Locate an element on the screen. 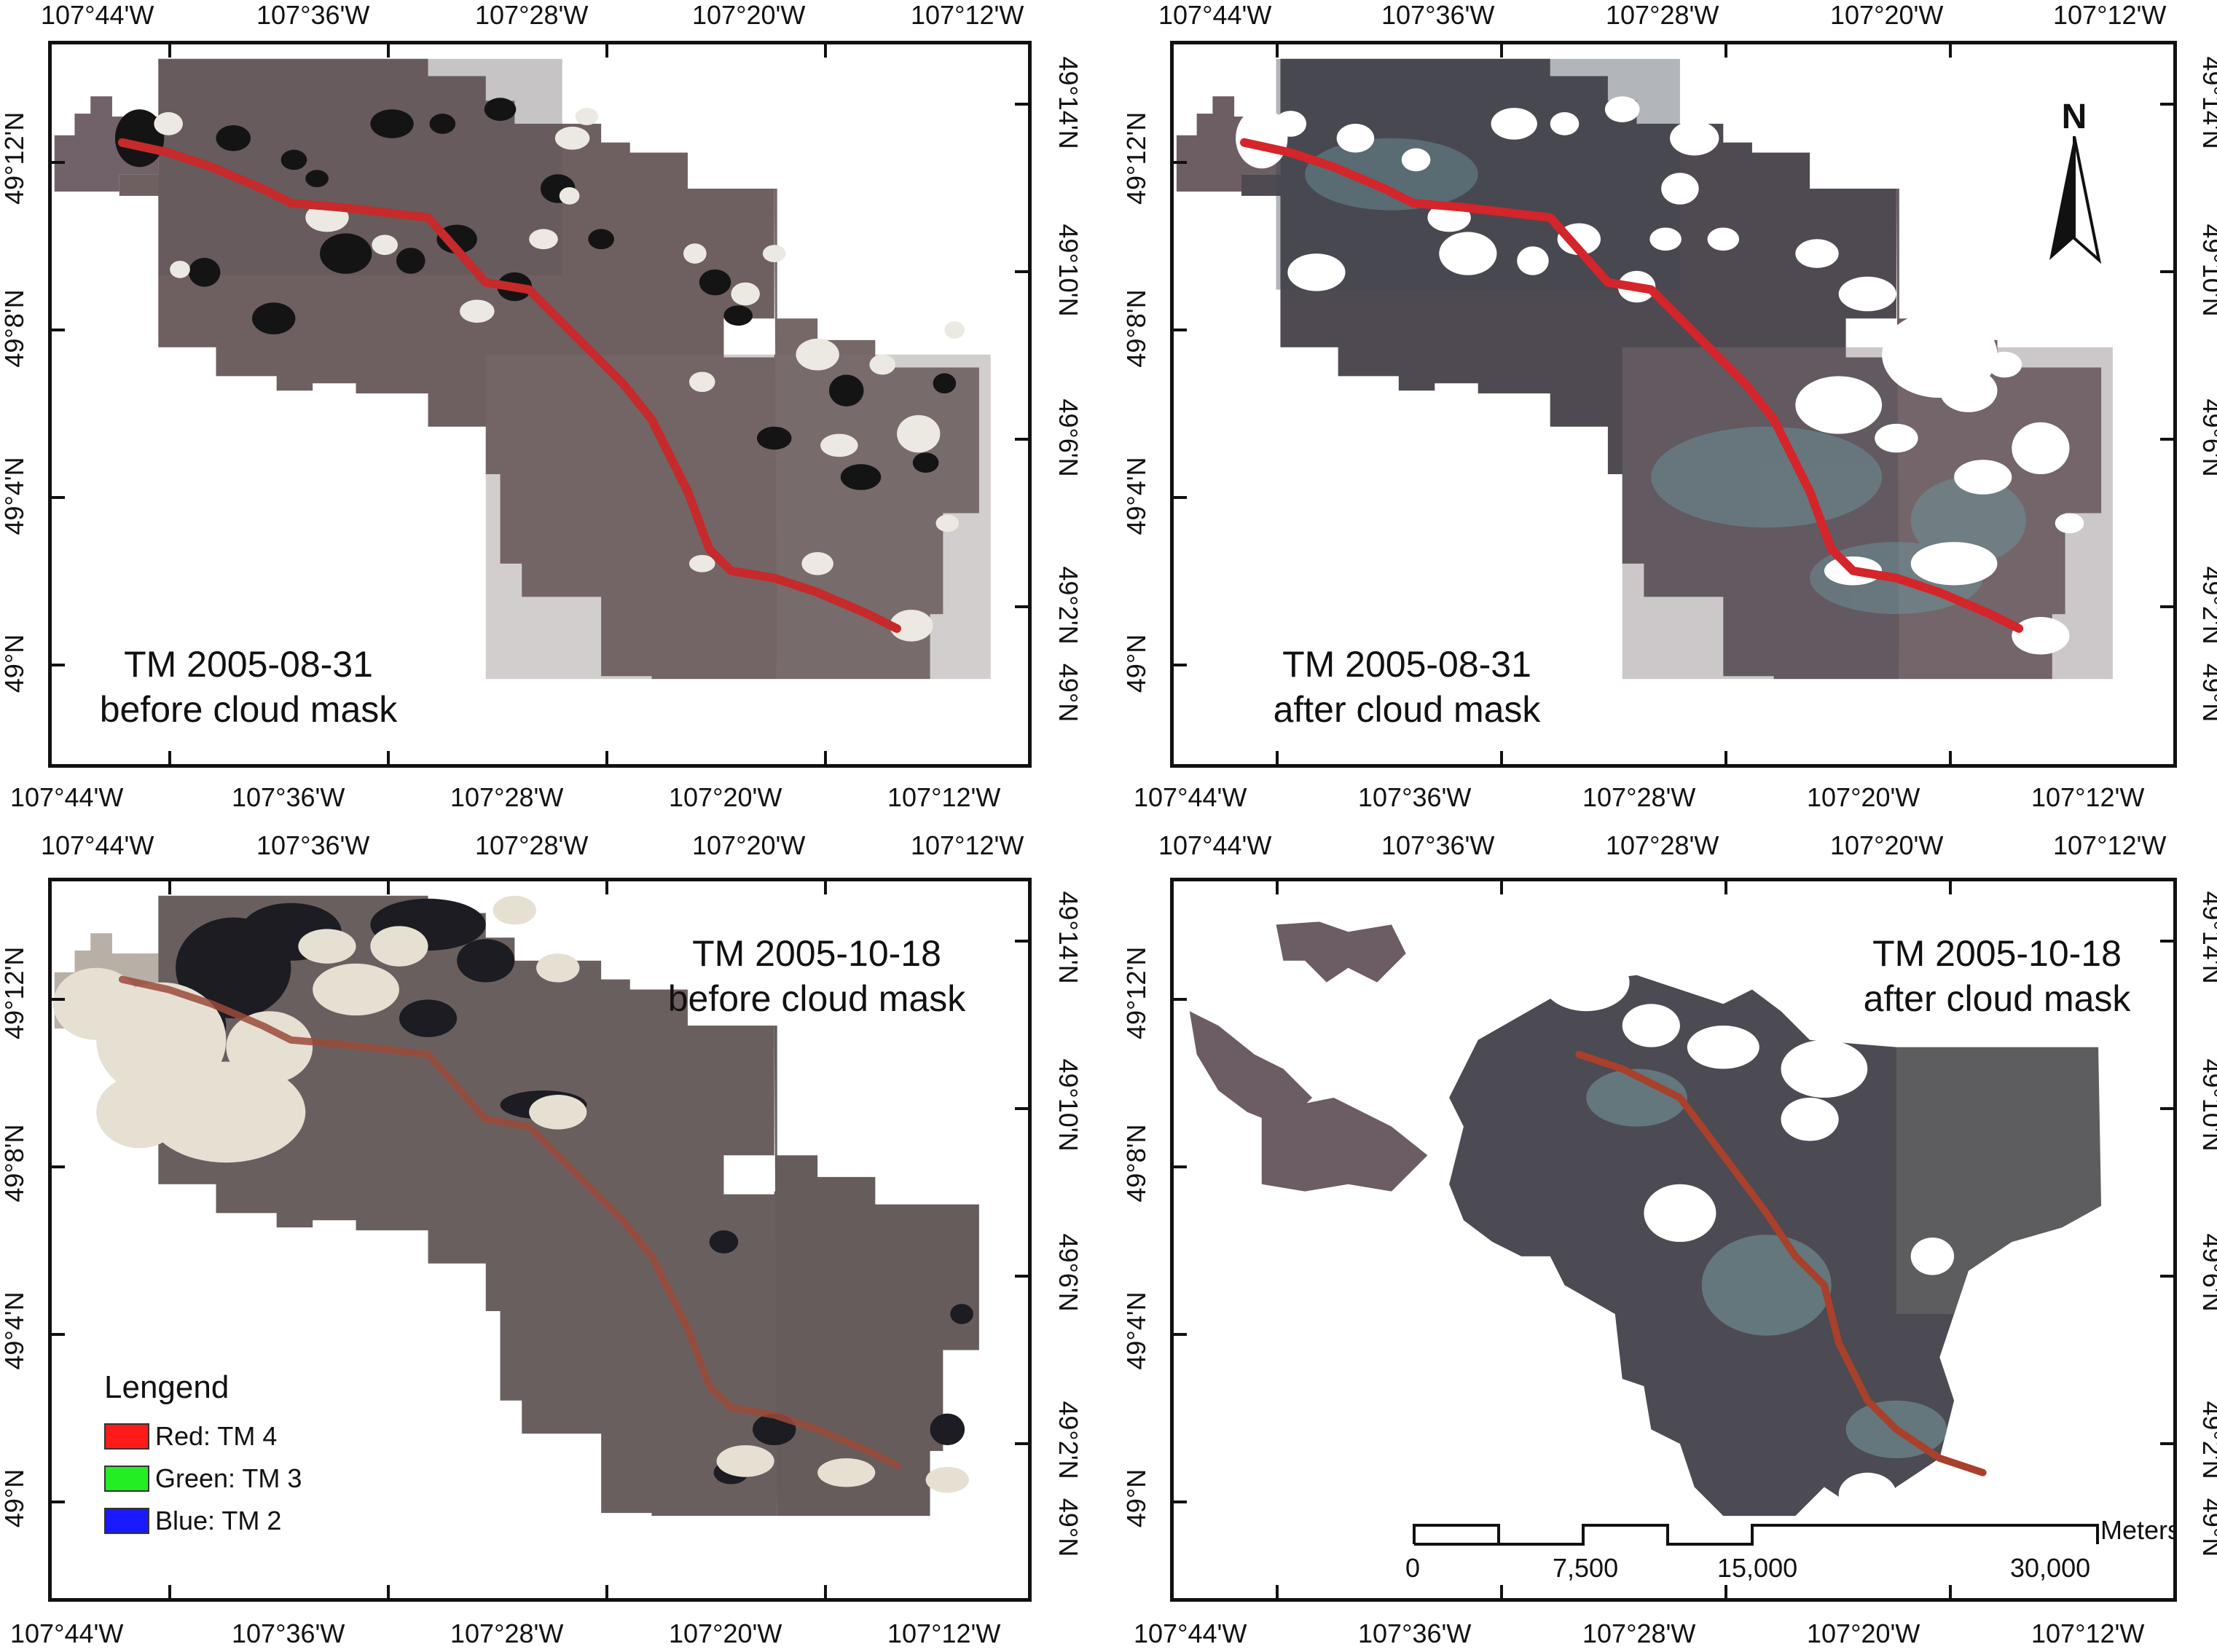  legend-item: Green: TM 3 is located at coordinates (203, 1478).